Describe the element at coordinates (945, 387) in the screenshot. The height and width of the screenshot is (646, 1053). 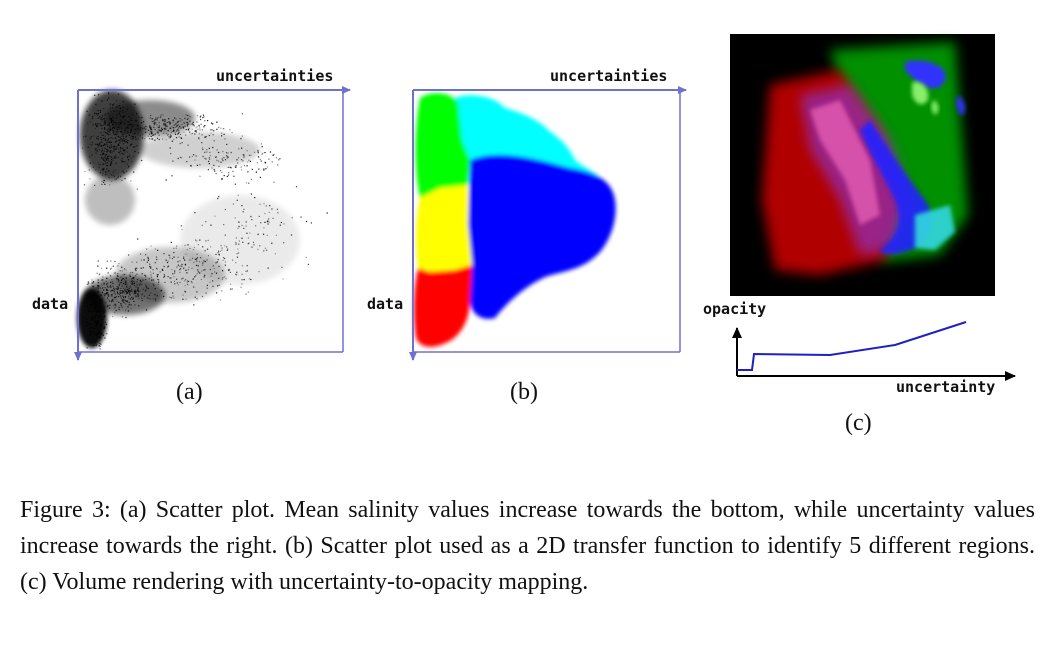
I see `panel-c-x-axis-label: uncertainty` at that location.